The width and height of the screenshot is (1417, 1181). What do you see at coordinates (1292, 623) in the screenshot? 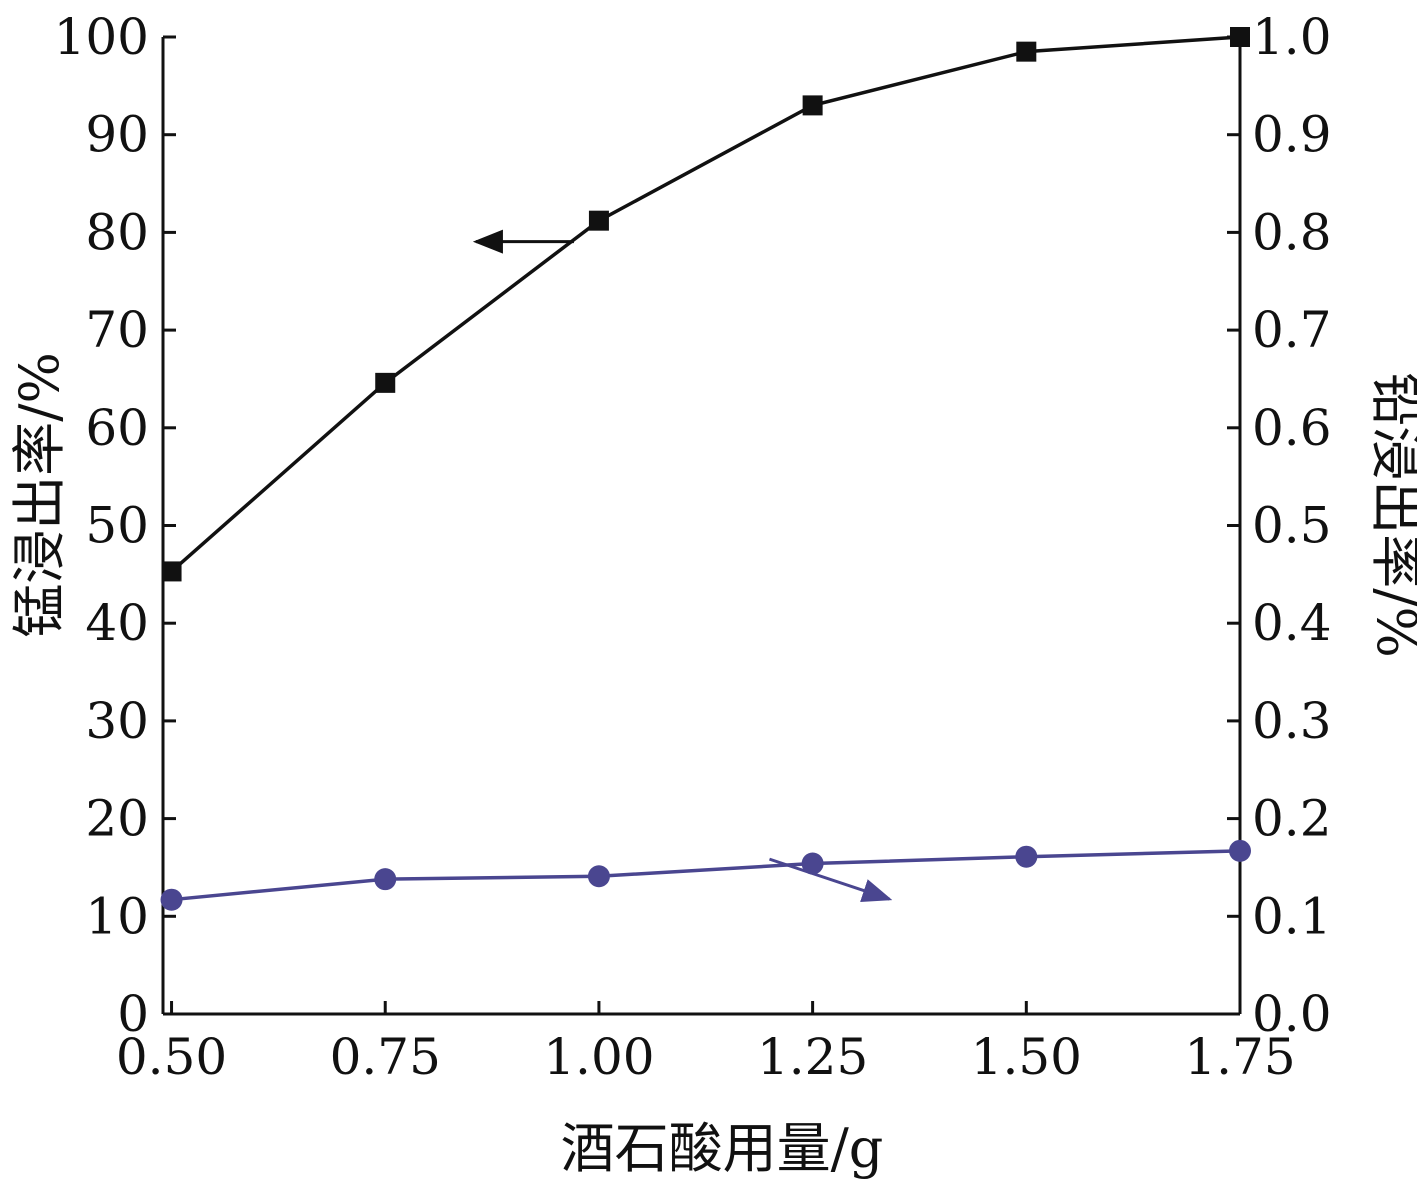
I see `right-y-tick-label: 0.4` at bounding box center [1292, 623].